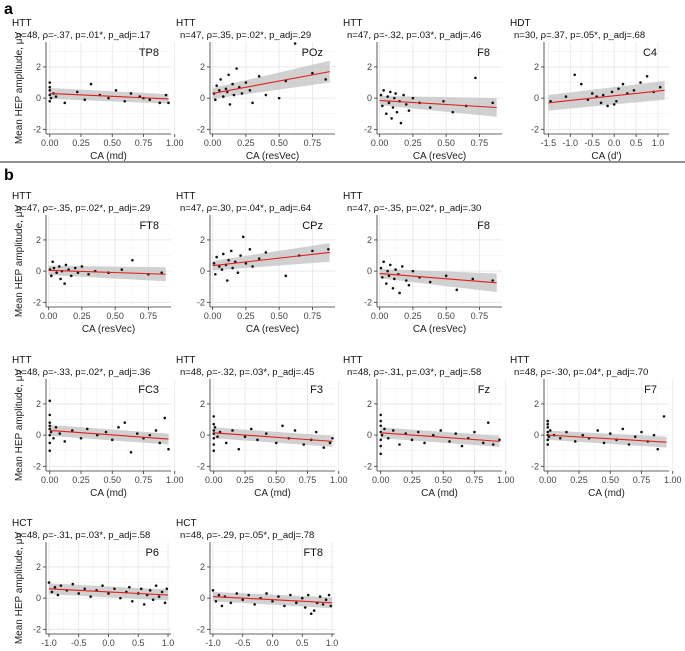 The image size is (685, 651). What do you see at coordinates (650, 390) in the screenshot?
I see `channel-label: F7` at bounding box center [650, 390].